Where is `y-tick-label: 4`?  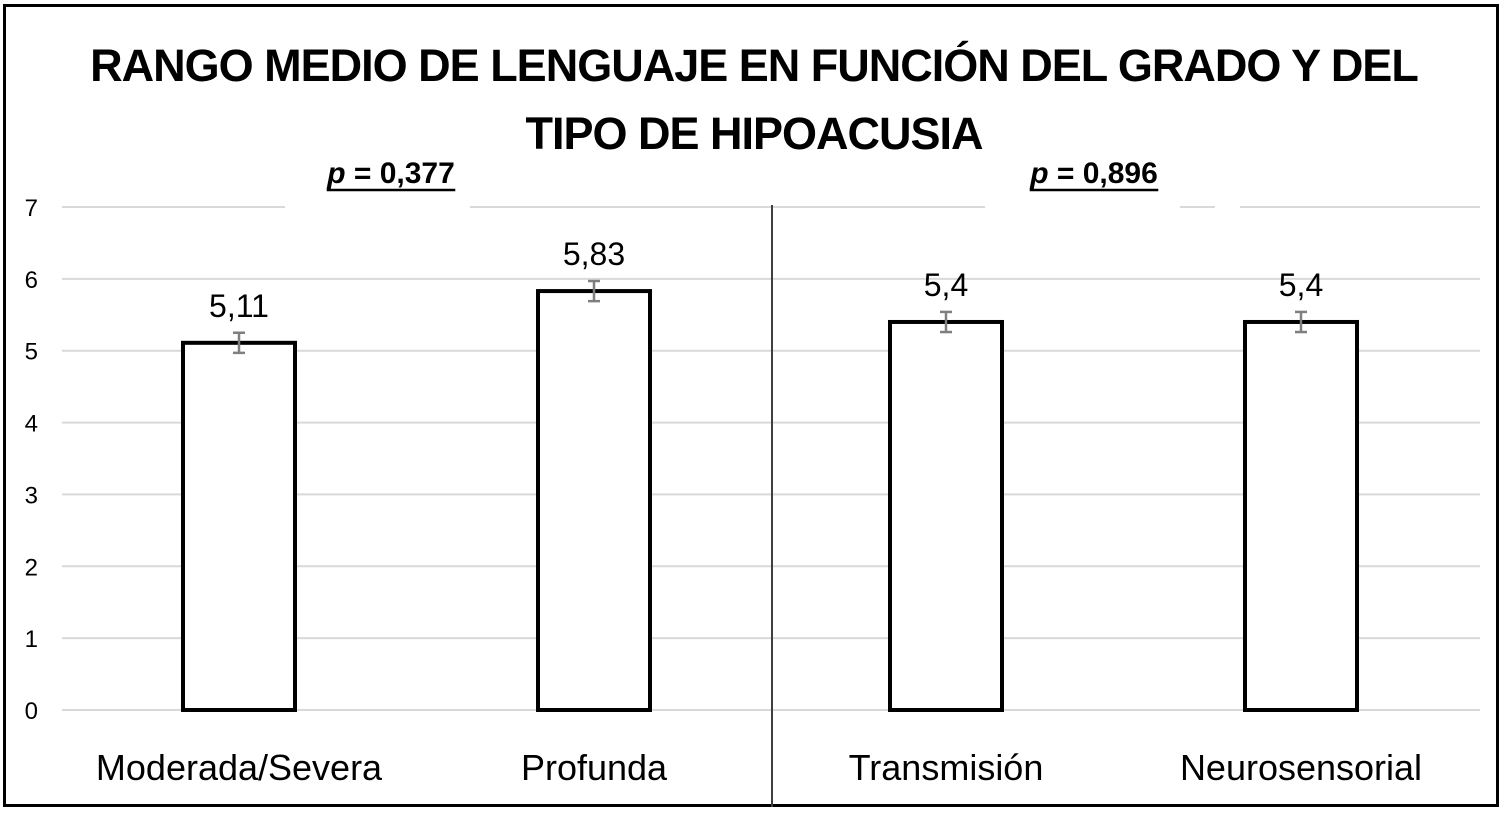
y-tick-label: 4 is located at coordinates (31, 424).